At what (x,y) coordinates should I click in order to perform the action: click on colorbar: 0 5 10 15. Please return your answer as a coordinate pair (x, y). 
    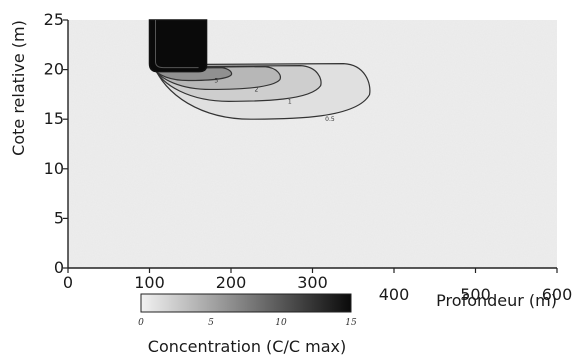
    Looking at the image, I should click on (247, 310).